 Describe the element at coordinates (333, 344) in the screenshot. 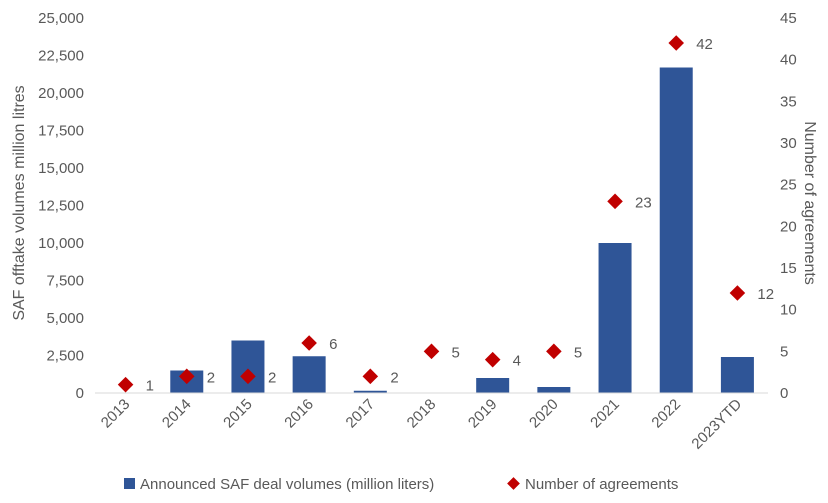

I see `point-label: 6` at that location.